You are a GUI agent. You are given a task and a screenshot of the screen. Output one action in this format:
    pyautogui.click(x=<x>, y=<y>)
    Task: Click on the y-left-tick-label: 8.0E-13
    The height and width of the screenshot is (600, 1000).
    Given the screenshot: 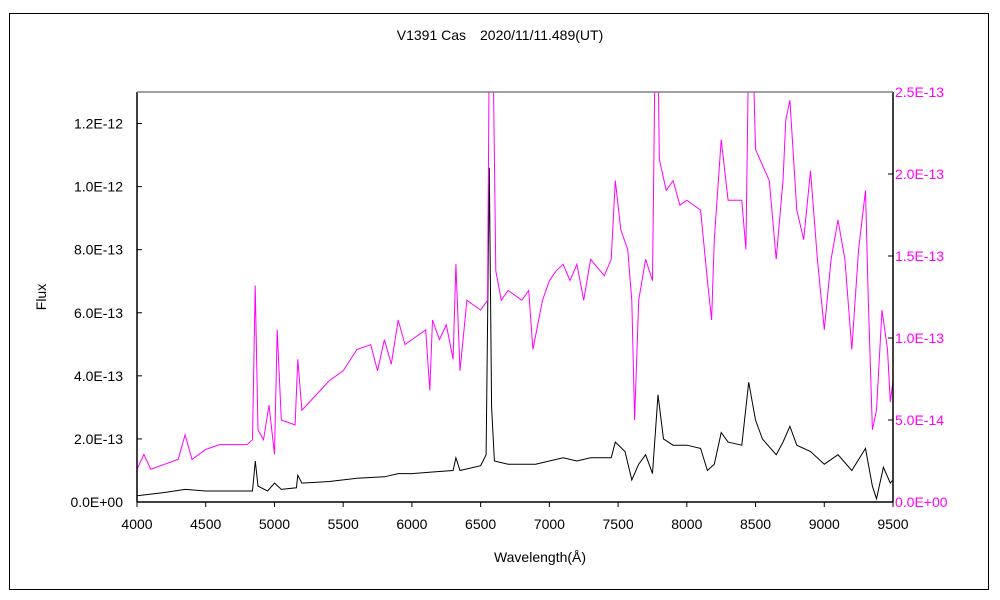 What is the action you would take?
    pyautogui.click(x=98, y=250)
    